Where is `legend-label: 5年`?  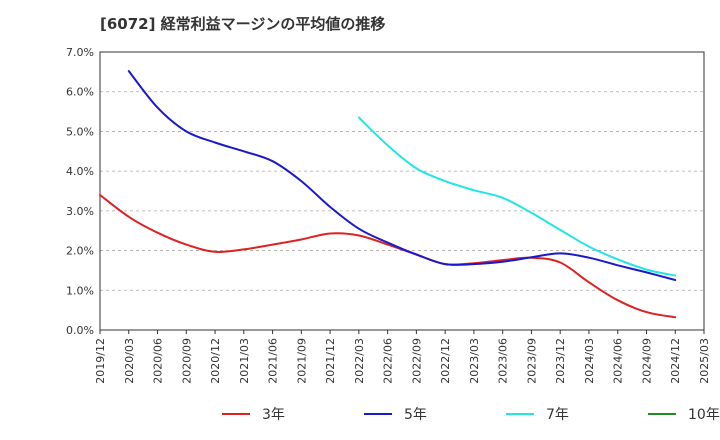 legend-label: 5年 is located at coordinates (415, 415).